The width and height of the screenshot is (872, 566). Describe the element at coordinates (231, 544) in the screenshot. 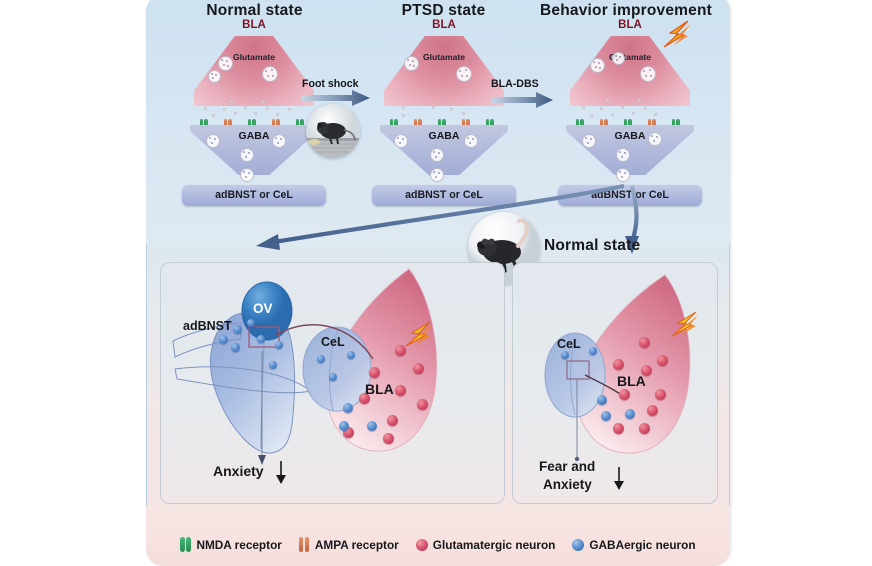

I see `legend-item-nmda-receptor: NMDA receptor` at that location.